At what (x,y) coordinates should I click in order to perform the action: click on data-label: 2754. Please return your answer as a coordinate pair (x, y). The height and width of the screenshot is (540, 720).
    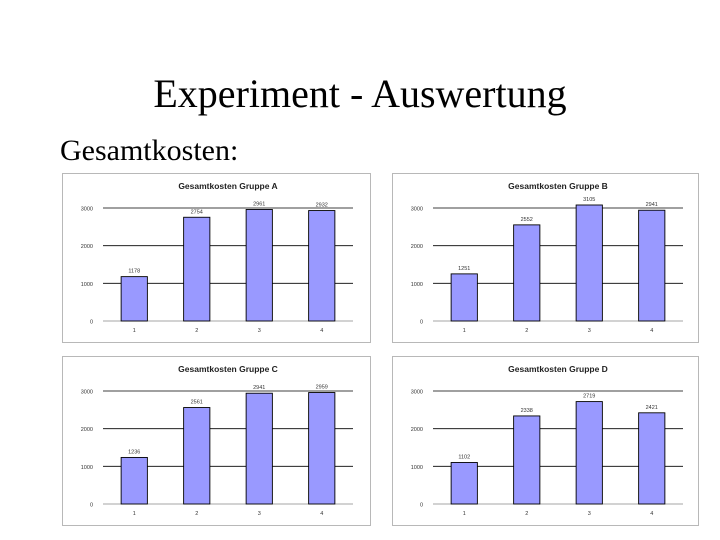
    Looking at the image, I should click on (197, 212).